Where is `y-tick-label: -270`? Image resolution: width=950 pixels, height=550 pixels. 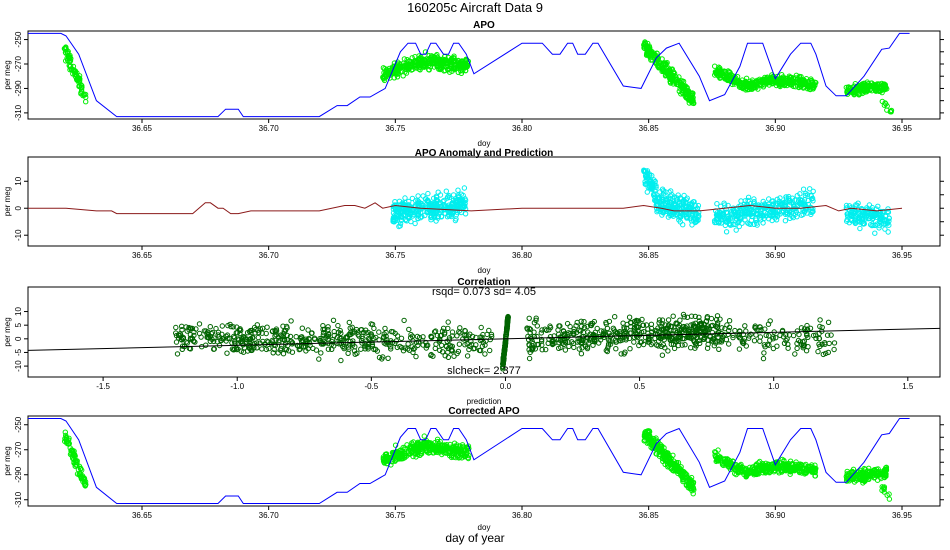 y-tick-label: -270 is located at coordinates (18, 449).